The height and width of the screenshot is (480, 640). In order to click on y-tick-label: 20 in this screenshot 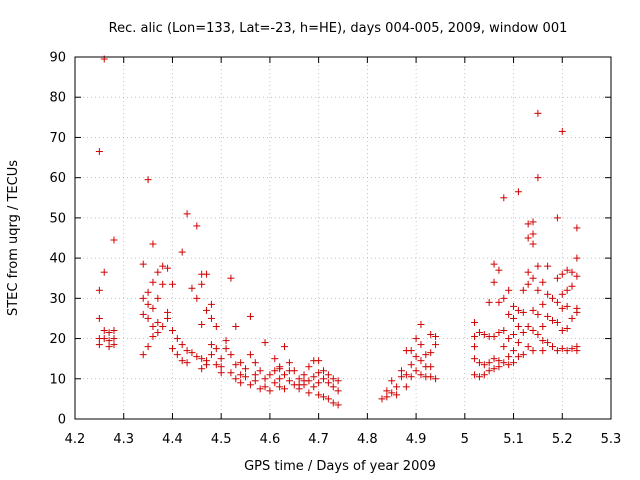, I will do `click(57, 339)`.